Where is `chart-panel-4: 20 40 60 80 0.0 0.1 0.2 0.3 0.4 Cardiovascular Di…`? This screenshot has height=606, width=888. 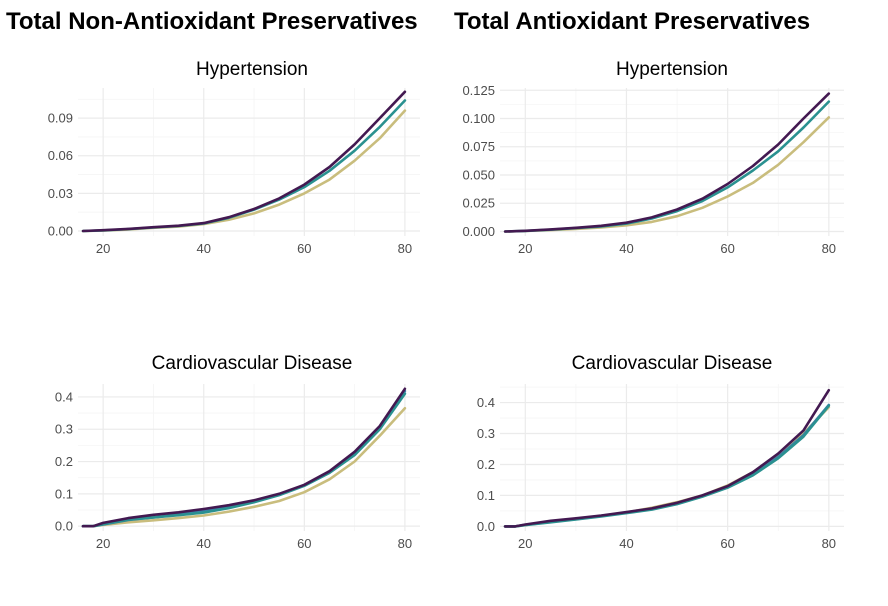 chart-panel-4: 20 40 60 80 0.0 0.1 0.2 0.3 0.4 Cardiovascular Di… is located at coordinates (660, 452).